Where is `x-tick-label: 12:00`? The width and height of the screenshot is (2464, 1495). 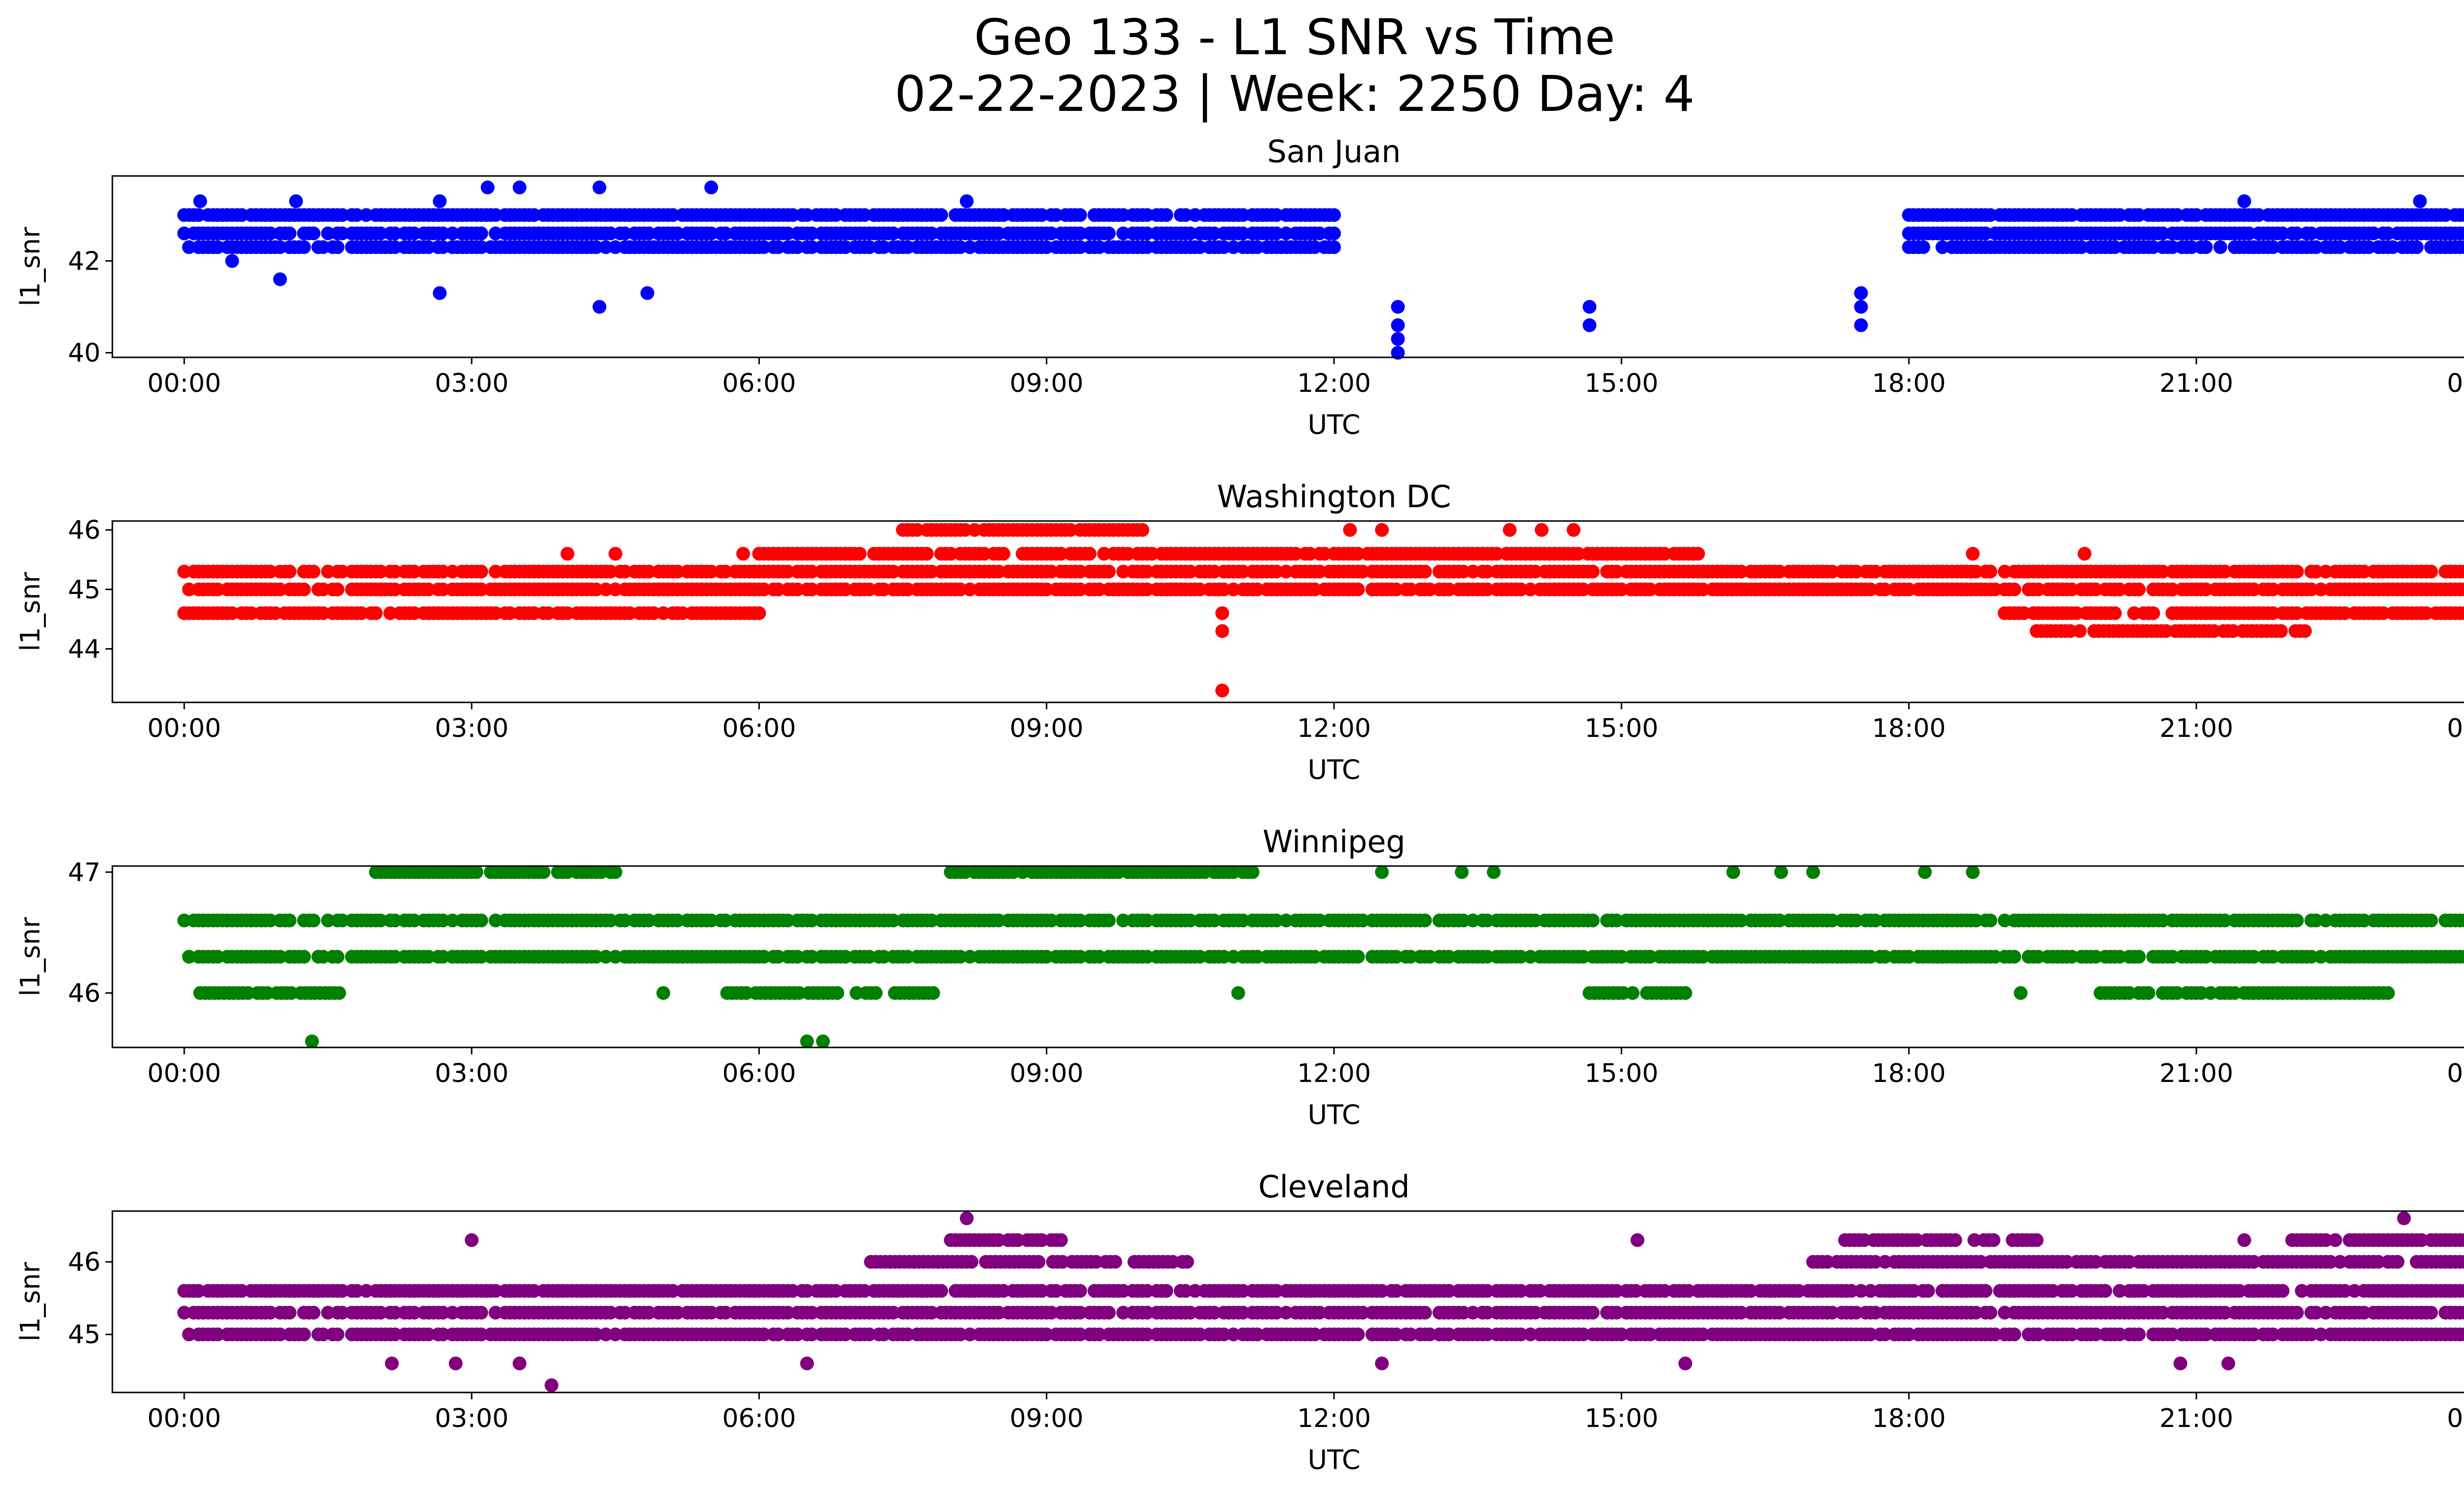
x-tick-label: 12:00 is located at coordinates (1334, 383).